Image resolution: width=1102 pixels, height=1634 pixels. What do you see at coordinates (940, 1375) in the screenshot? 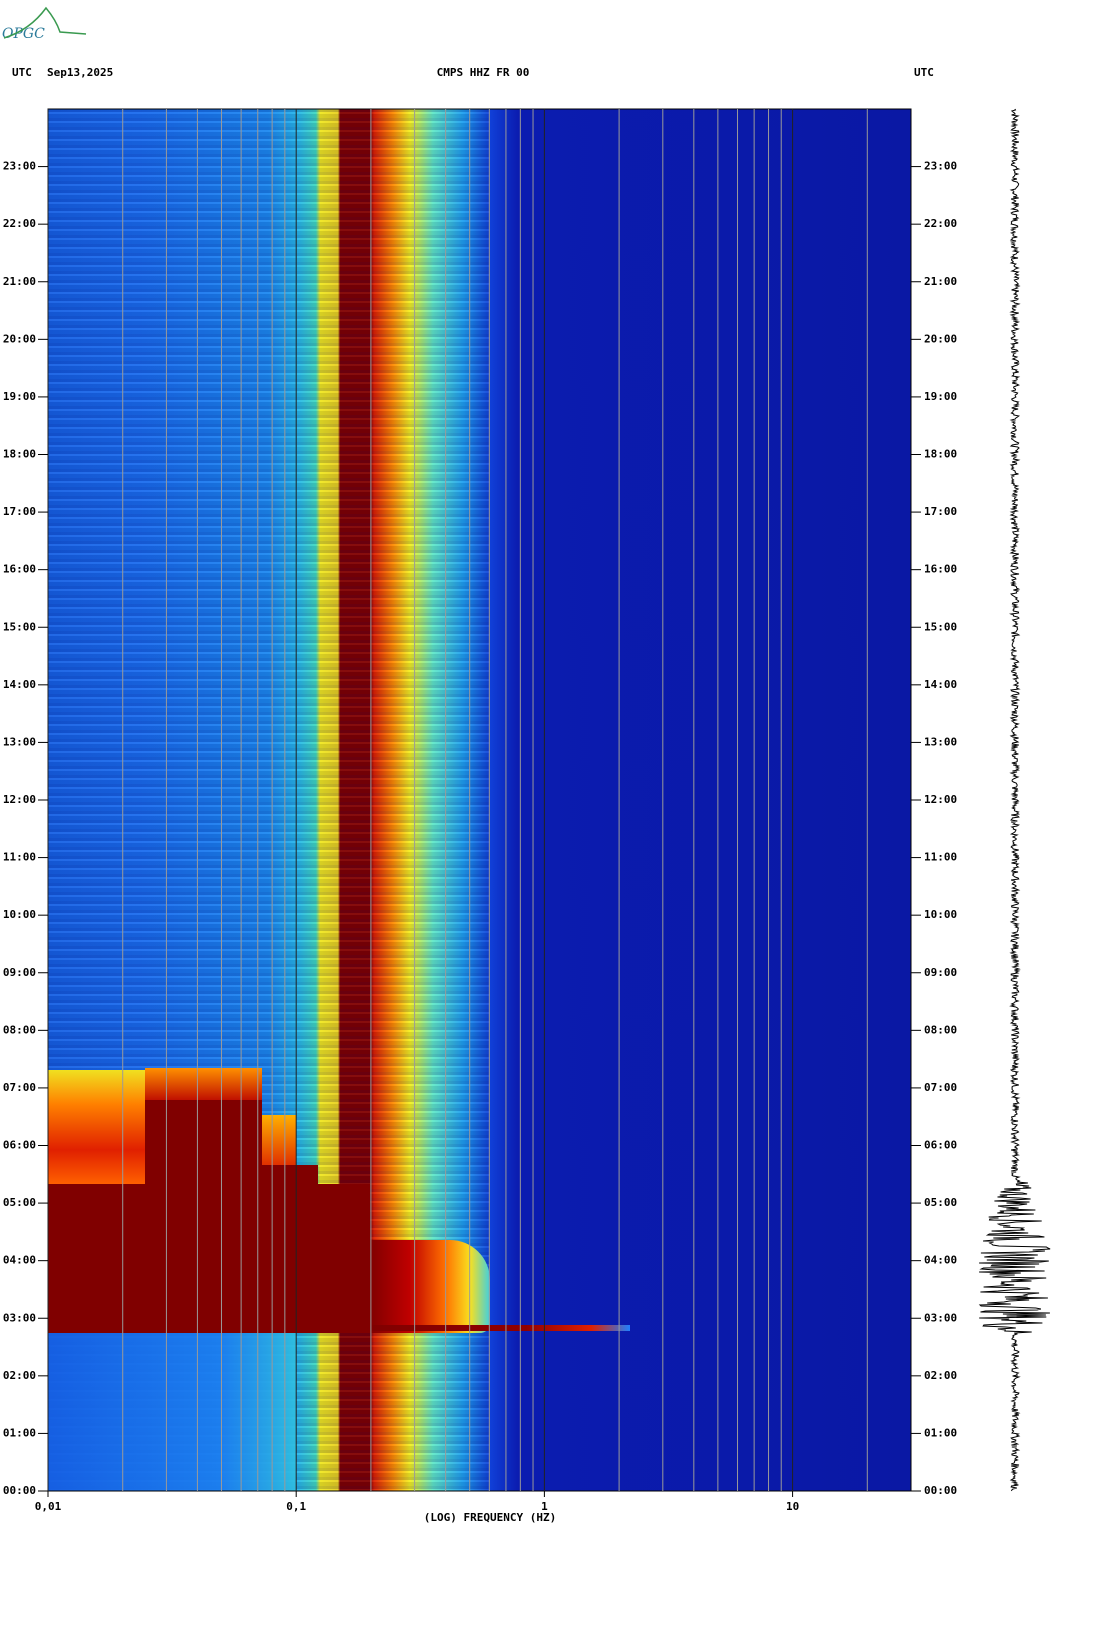
I see `y-tick-label-right: 02:00` at bounding box center [940, 1375].